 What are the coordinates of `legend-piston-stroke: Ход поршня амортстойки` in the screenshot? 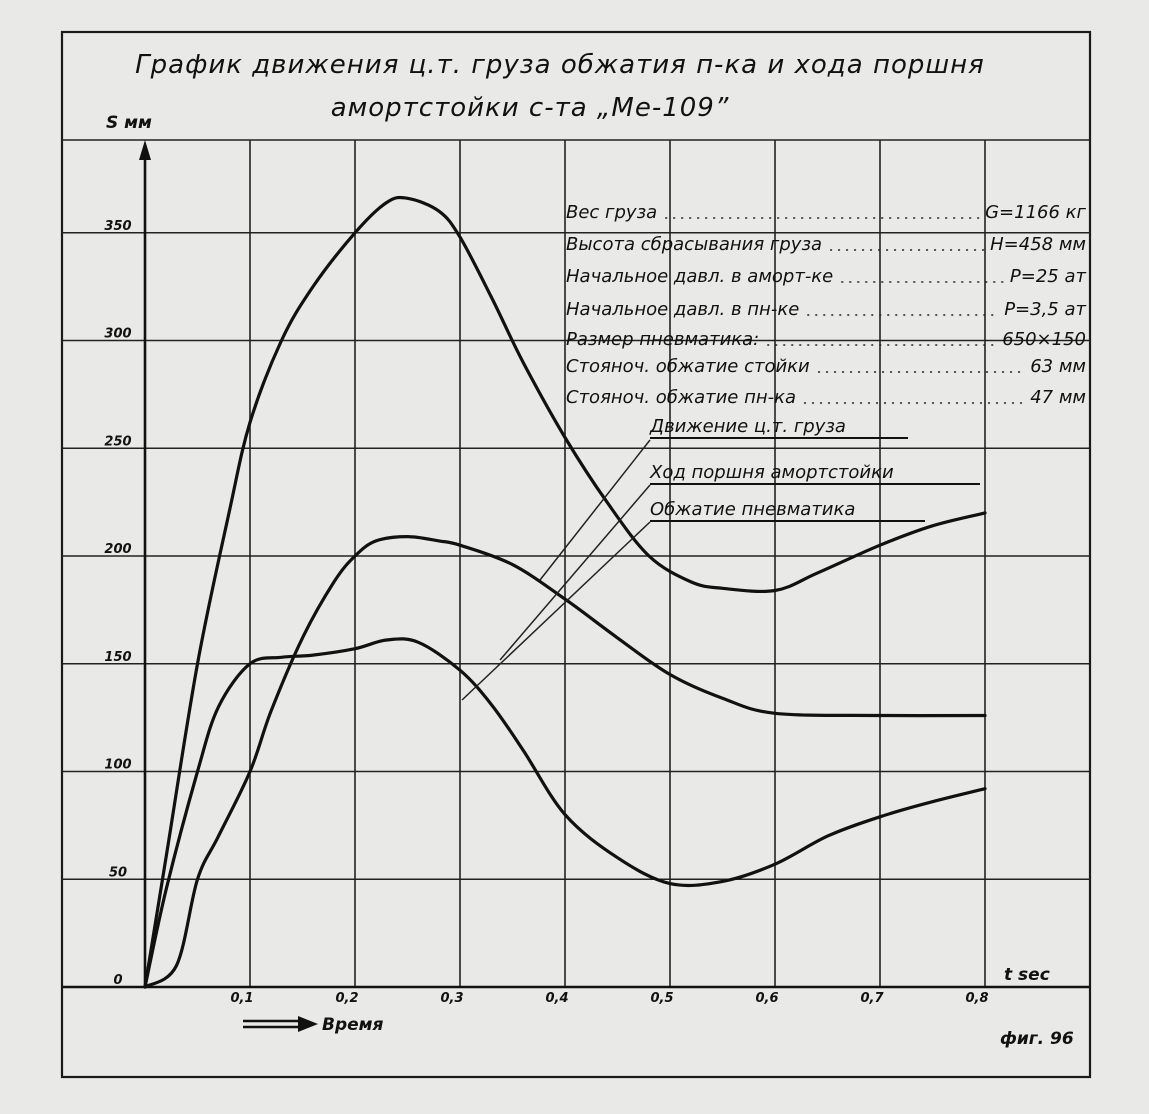 It's located at (739, 561).